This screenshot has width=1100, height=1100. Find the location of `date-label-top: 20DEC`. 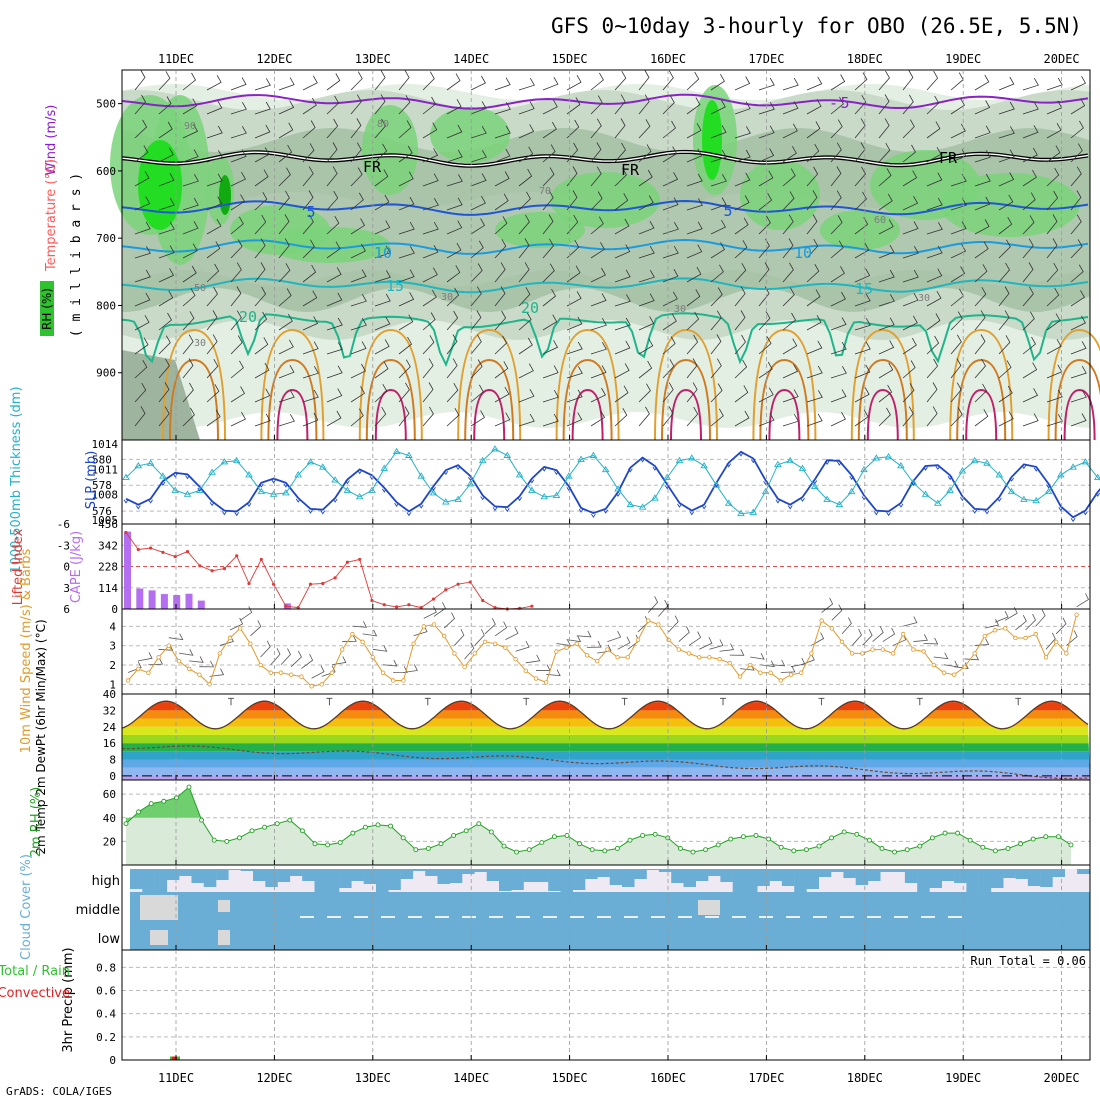

date-label-top: 20DEC is located at coordinates (1062, 59).